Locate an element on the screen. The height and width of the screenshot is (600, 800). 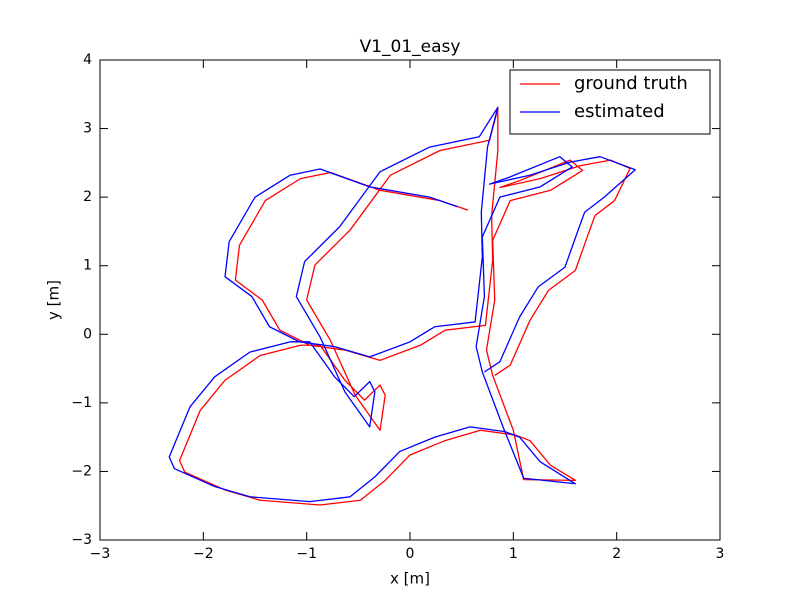
chart-title: V1_01_easy is located at coordinates (410, 47).